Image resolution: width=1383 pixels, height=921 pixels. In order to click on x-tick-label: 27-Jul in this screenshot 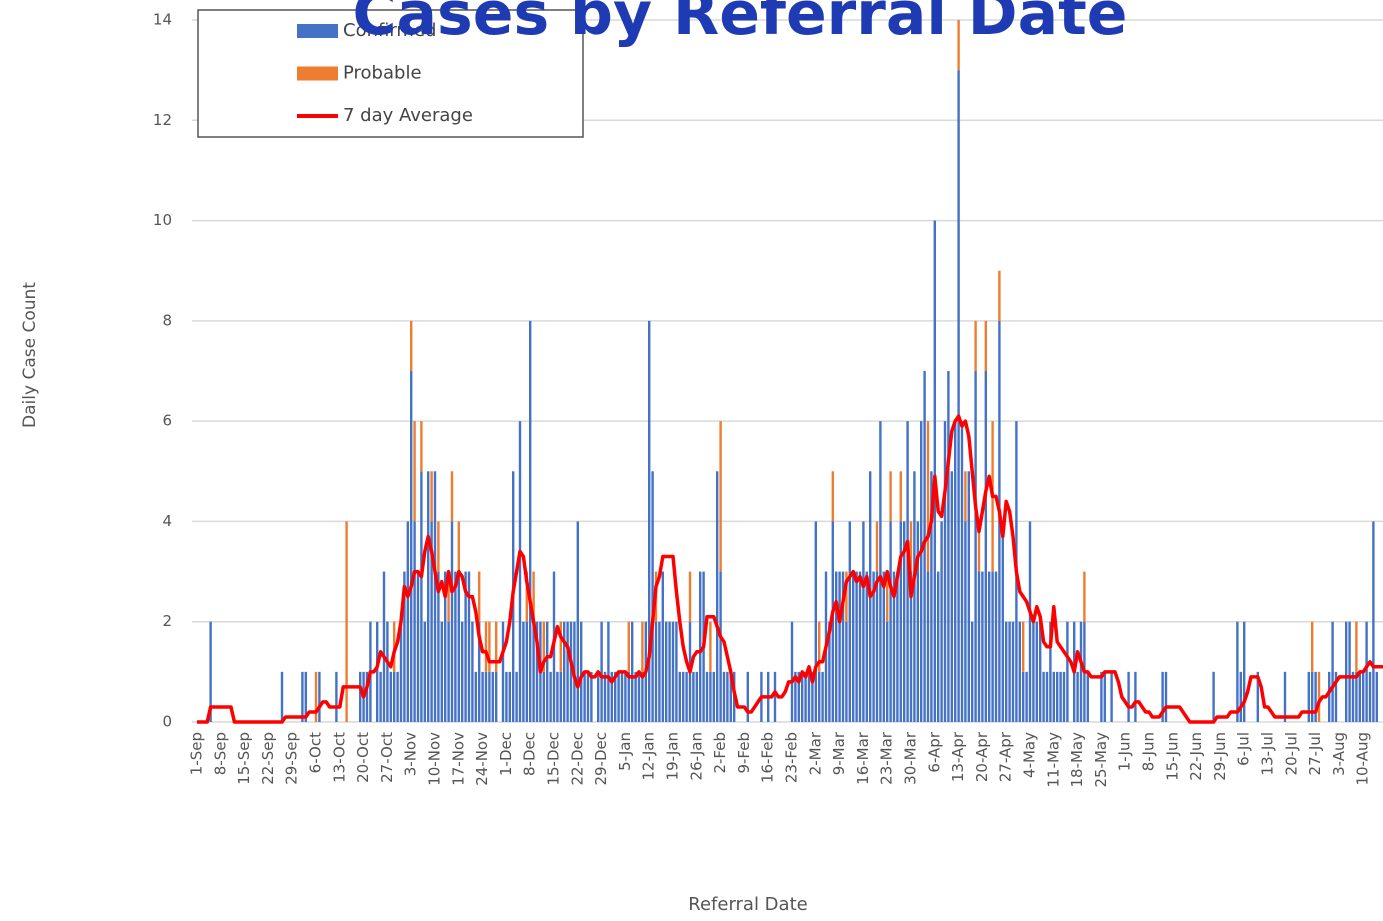, I will do `click(1315, 753)`.